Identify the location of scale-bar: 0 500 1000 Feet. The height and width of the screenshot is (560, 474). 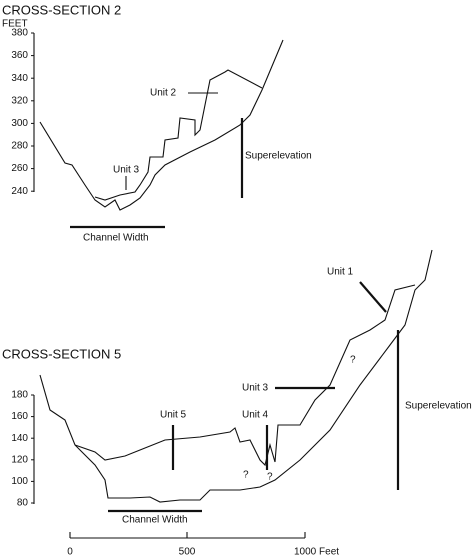
(203, 545).